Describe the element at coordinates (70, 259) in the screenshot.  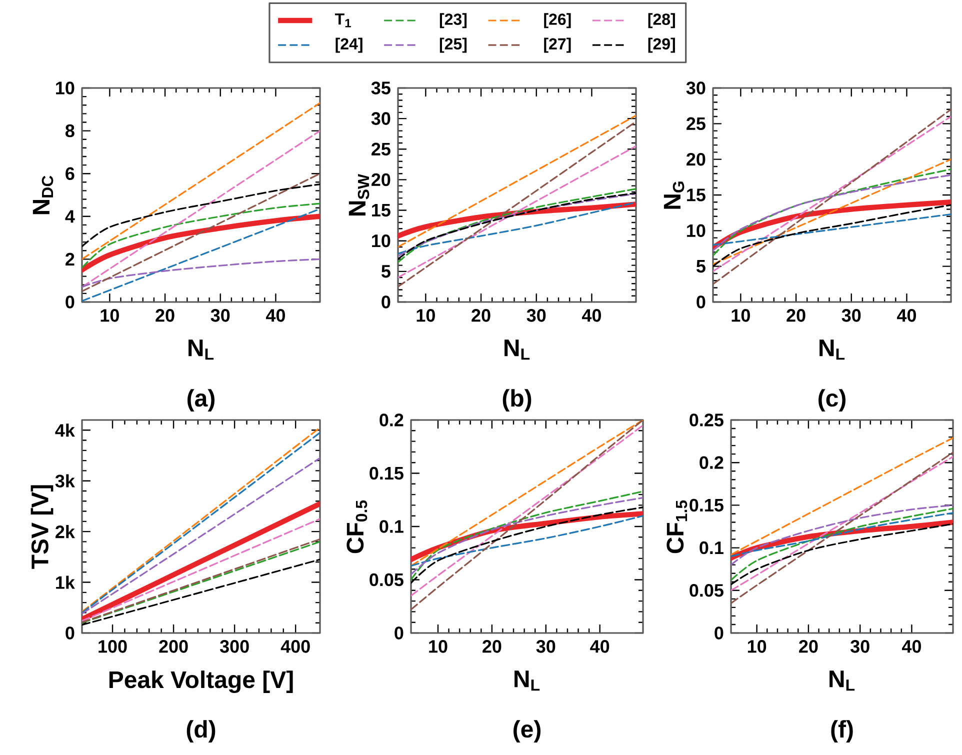
I see `y-tick-label: 2` at that location.